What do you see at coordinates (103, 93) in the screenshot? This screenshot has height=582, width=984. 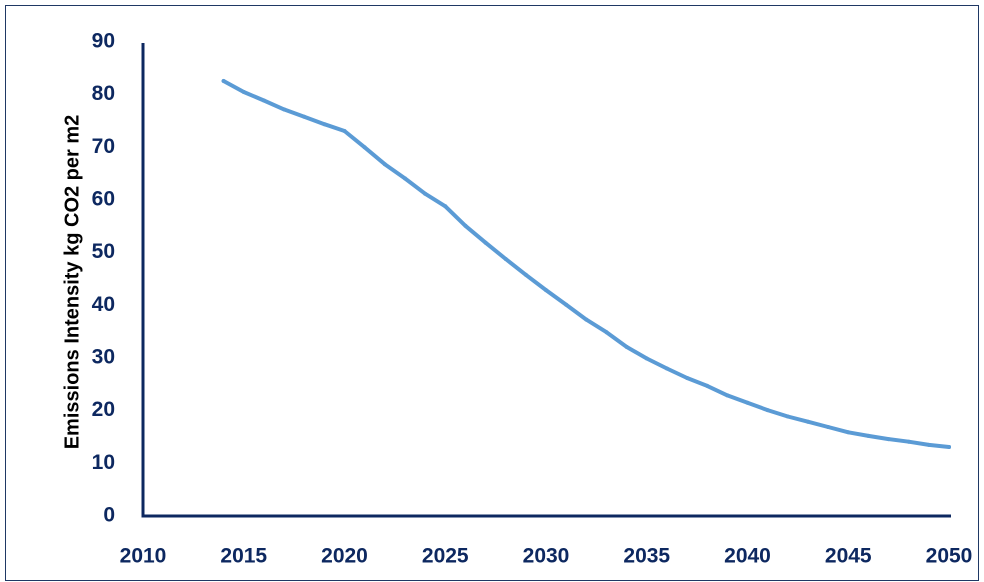 I see `y-tick-label: 80` at bounding box center [103, 93].